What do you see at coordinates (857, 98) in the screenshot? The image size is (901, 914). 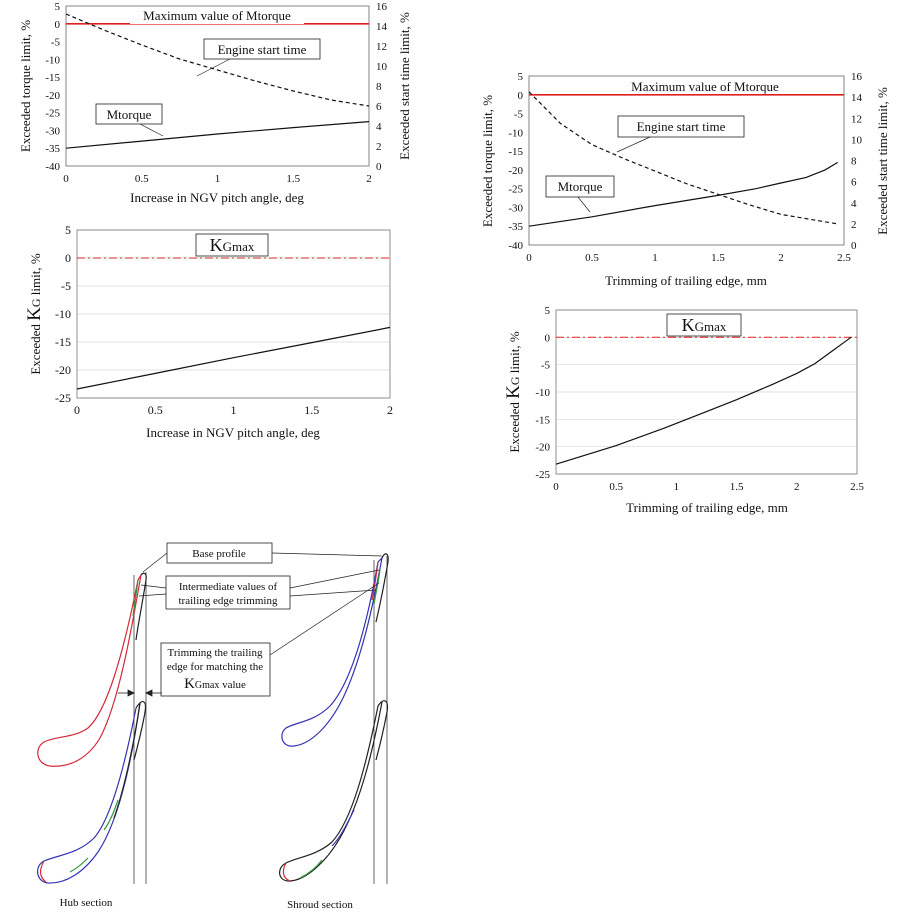 I see `y2-tick-label: 14` at bounding box center [857, 98].